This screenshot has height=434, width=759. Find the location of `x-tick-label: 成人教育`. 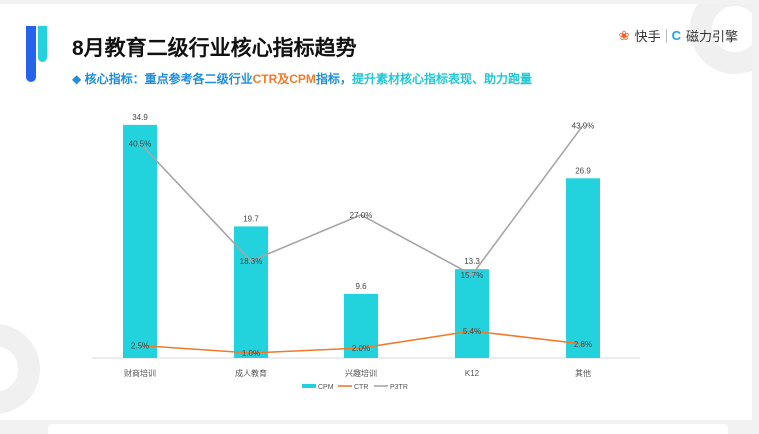

x-tick-label: 成人教育 is located at coordinates (251, 373).